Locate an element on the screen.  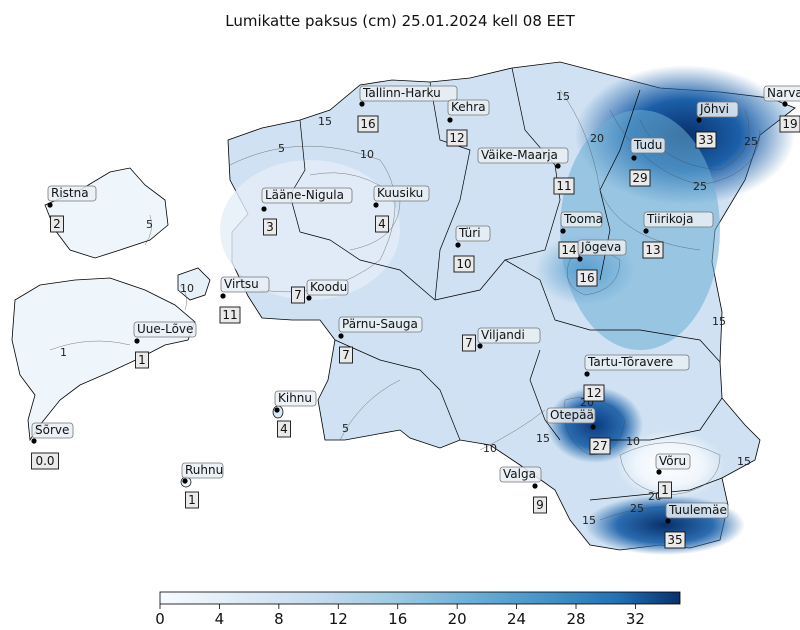
station-marker: Jõhvi 33 is located at coordinates (717, 125).